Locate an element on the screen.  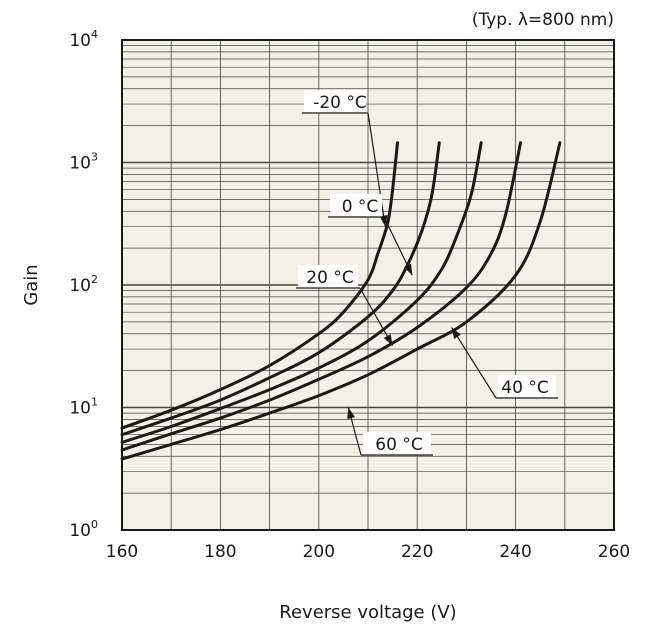
annotation-label: 60 °C is located at coordinates (398, 445).